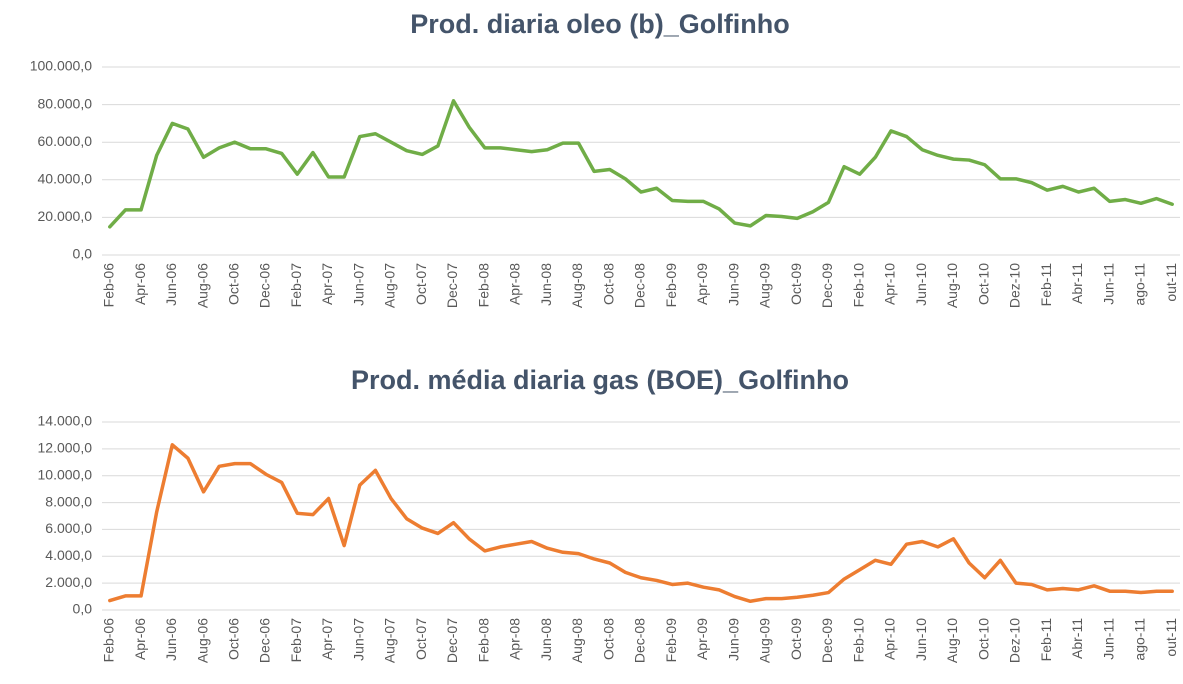 The width and height of the screenshot is (1183, 684). Describe the element at coordinates (600, 24) in the screenshot. I see `chart-title: Prod. diaria oleo (b)_Golfinho` at that location.